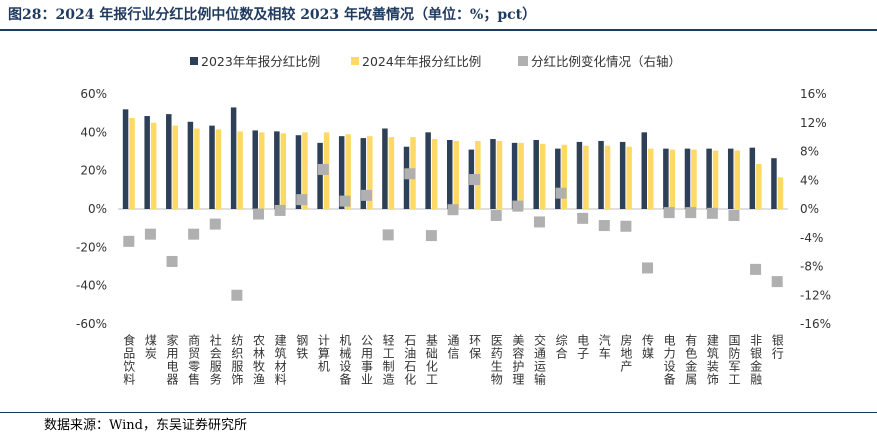 This screenshot has height=438, width=877. What do you see at coordinates (648, 346) in the screenshot?
I see `x-tick-label: 传媒` at bounding box center [648, 346].